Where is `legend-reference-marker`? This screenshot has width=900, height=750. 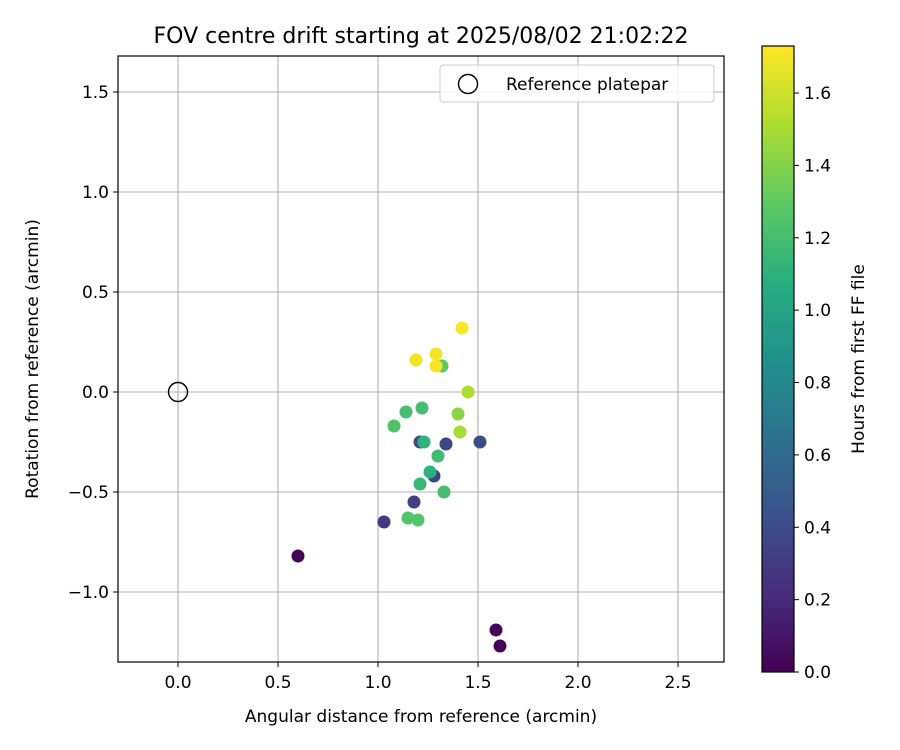 legend-reference-marker is located at coordinates (468, 84).